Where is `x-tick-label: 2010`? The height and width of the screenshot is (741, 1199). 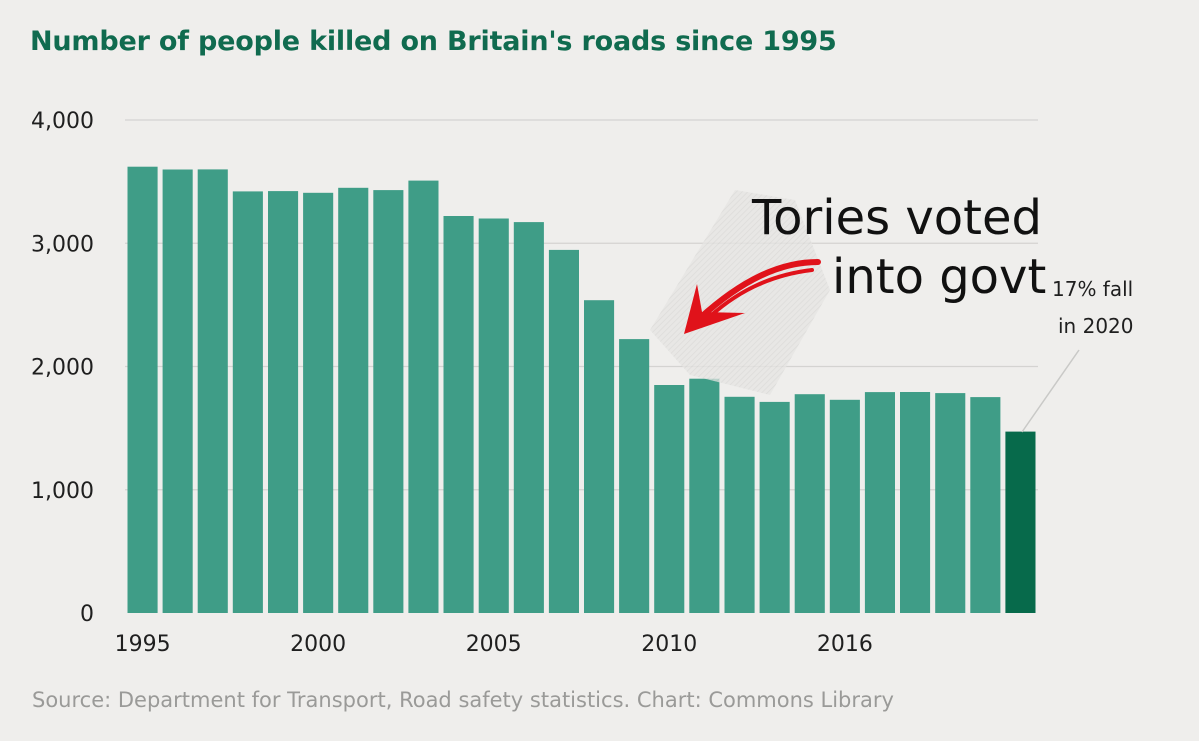 x-tick-label: 2010 is located at coordinates (669, 644).